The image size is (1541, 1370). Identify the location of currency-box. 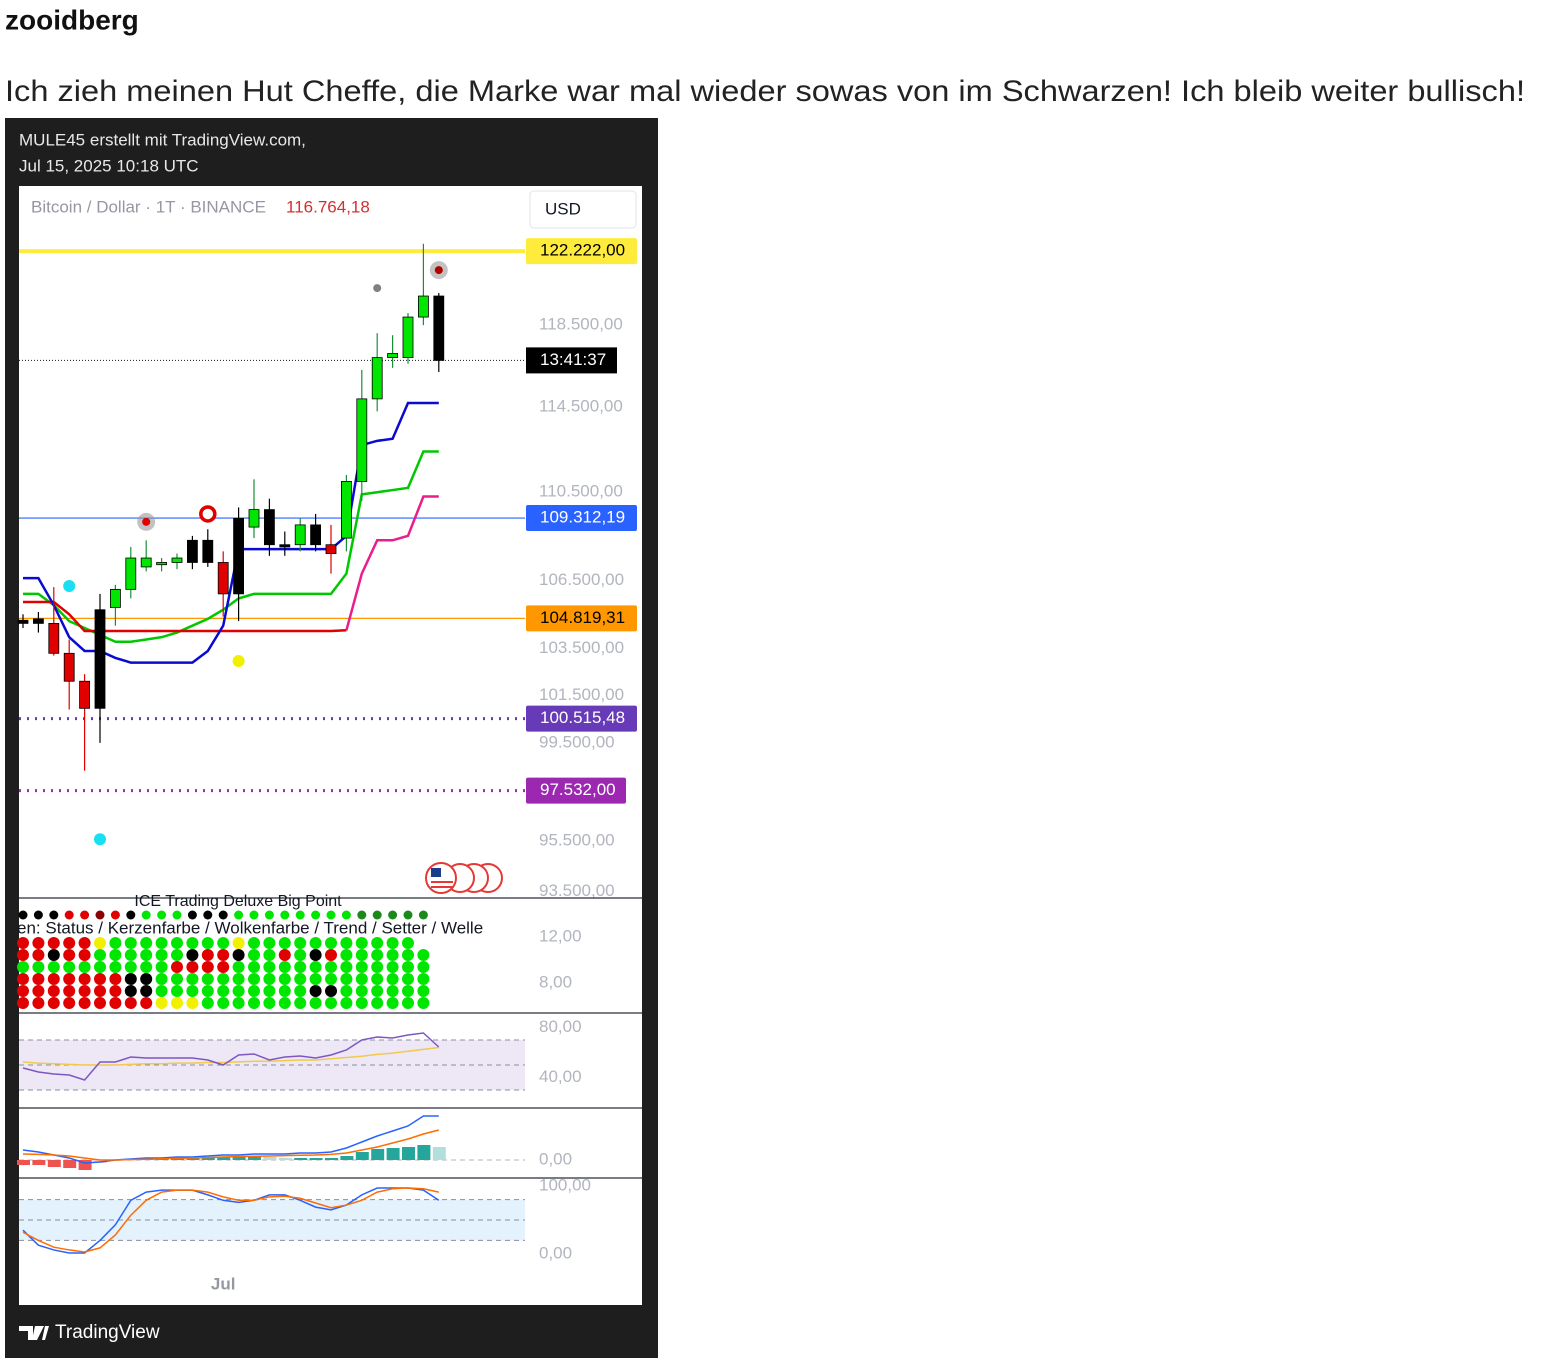
(583, 209).